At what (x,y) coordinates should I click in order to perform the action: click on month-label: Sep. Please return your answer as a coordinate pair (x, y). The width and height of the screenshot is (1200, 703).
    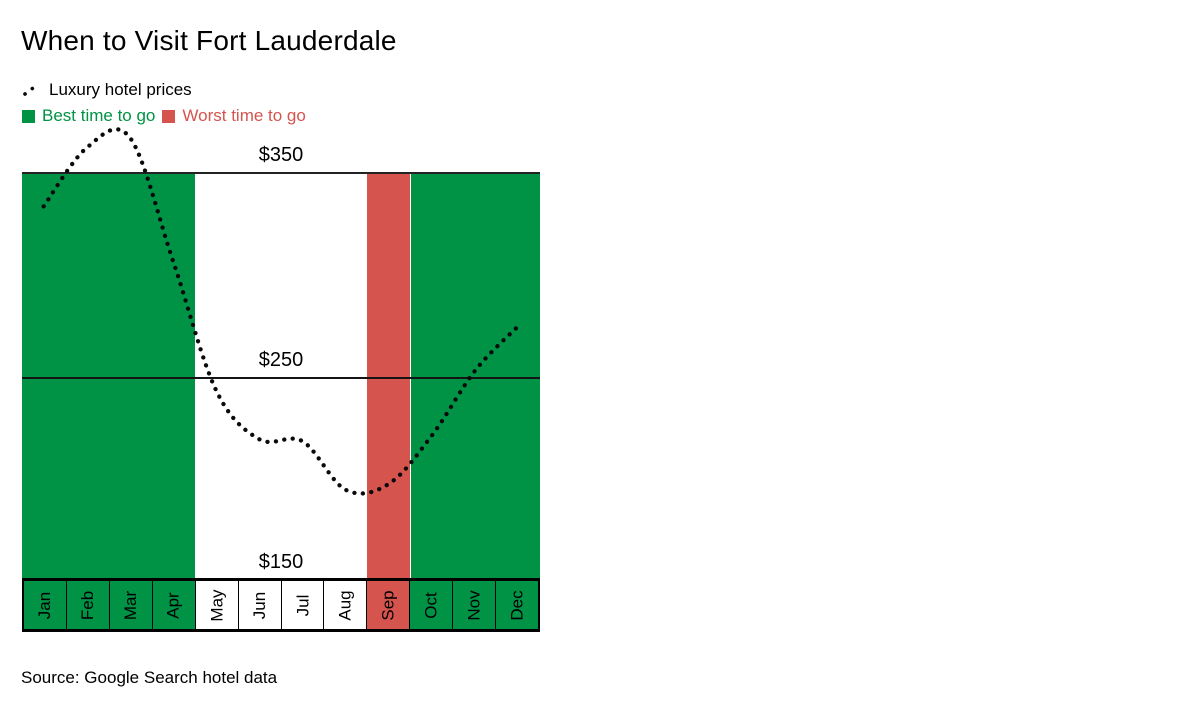
    Looking at the image, I should click on (388, 605).